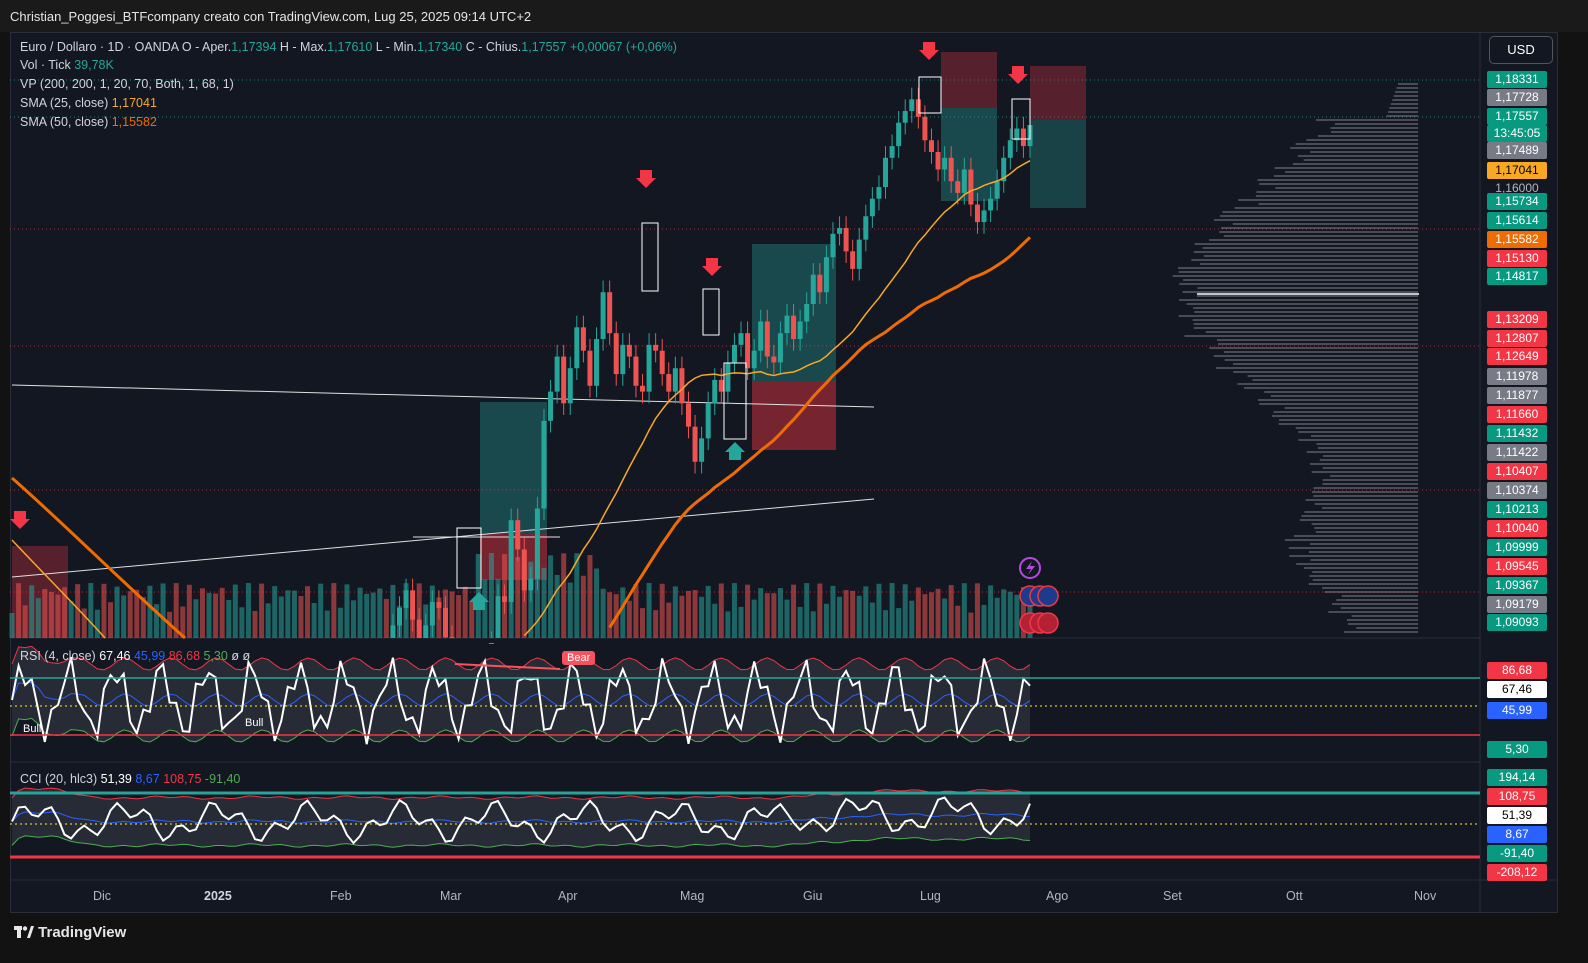 The image size is (1588, 963). I want to click on price-label: 1,10213, so click(1517, 509).